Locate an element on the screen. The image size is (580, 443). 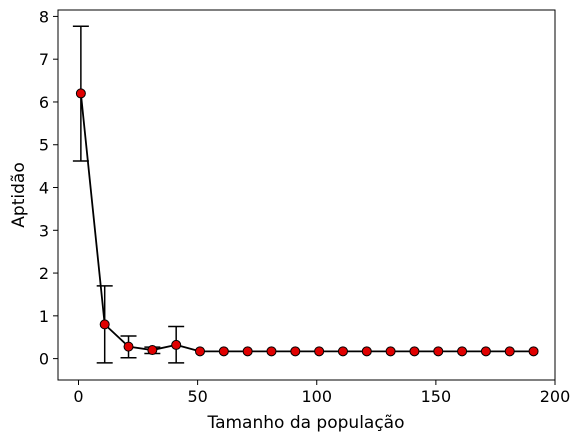
y-tick-label: 0 is located at coordinates (44, 359).